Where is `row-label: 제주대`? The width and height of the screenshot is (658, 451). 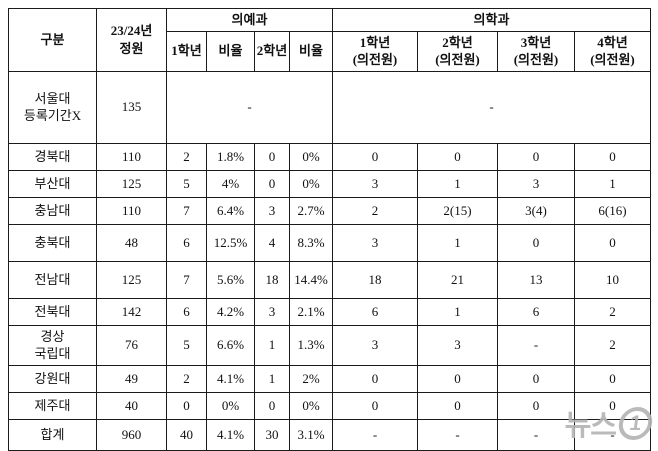
row-label: 제주대 is located at coordinates (52, 405).